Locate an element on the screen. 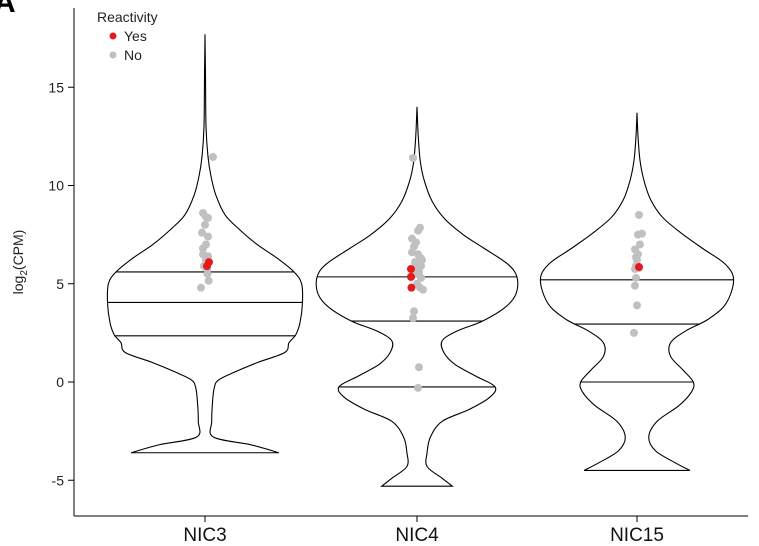 The image size is (759, 546). y-axis-label-rest: (CPM) is located at coordinates (18, 250).